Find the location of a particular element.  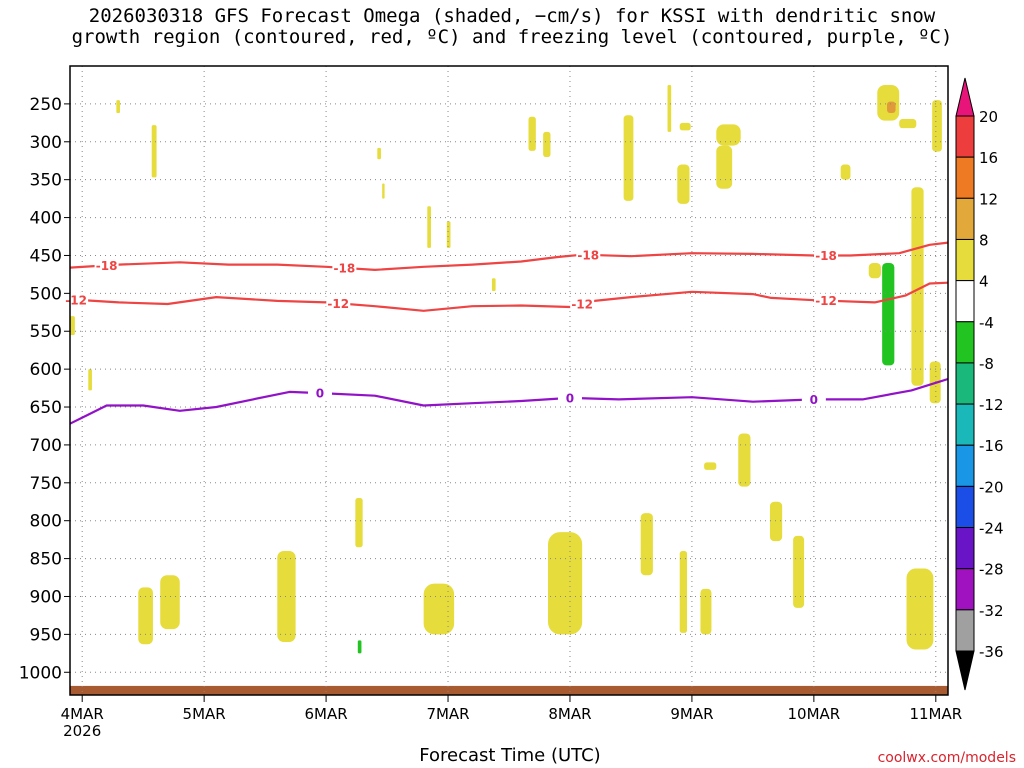

colorbar-label-11: -28 is located at coordinates (991, 570).